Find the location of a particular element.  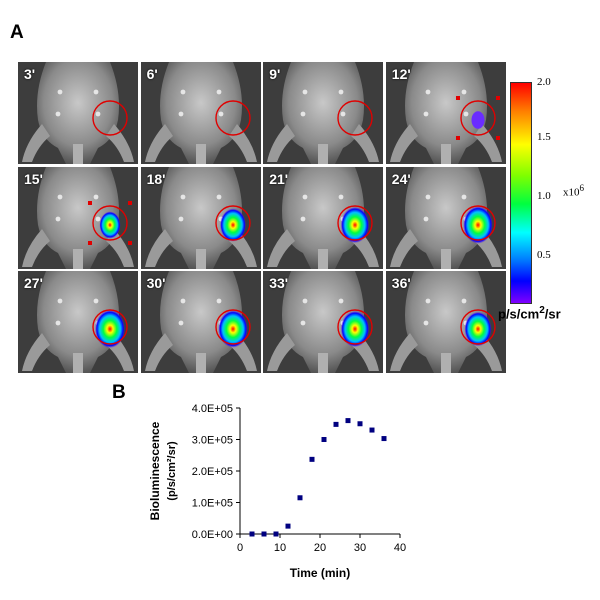

time-label: 12' is located at coordinates (401, 74).